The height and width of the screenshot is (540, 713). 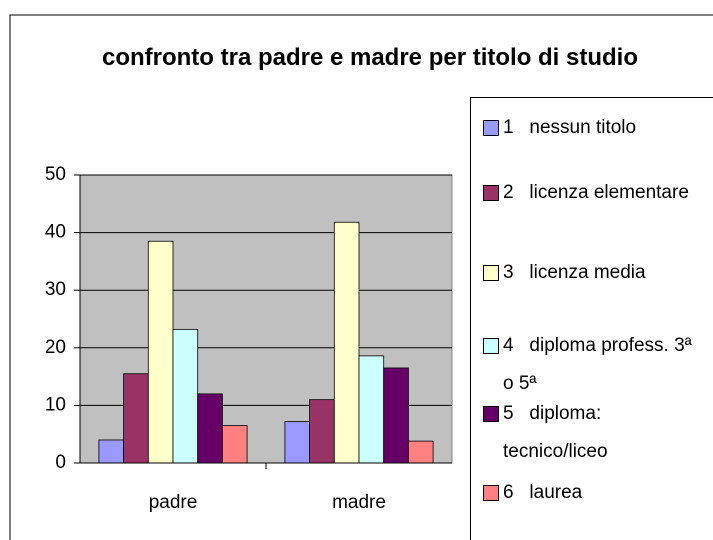 What do you see at coordinates (55, 289) in the screenshot?
I see `y-tick-label: 30` at bounding box center [55, 289].